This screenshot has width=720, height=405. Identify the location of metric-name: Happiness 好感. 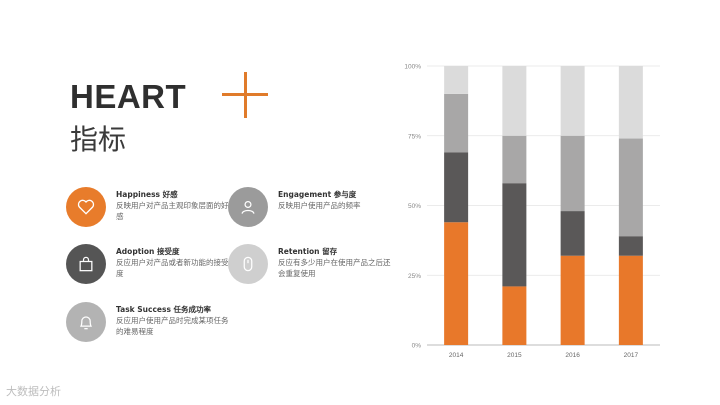
(147, 194).